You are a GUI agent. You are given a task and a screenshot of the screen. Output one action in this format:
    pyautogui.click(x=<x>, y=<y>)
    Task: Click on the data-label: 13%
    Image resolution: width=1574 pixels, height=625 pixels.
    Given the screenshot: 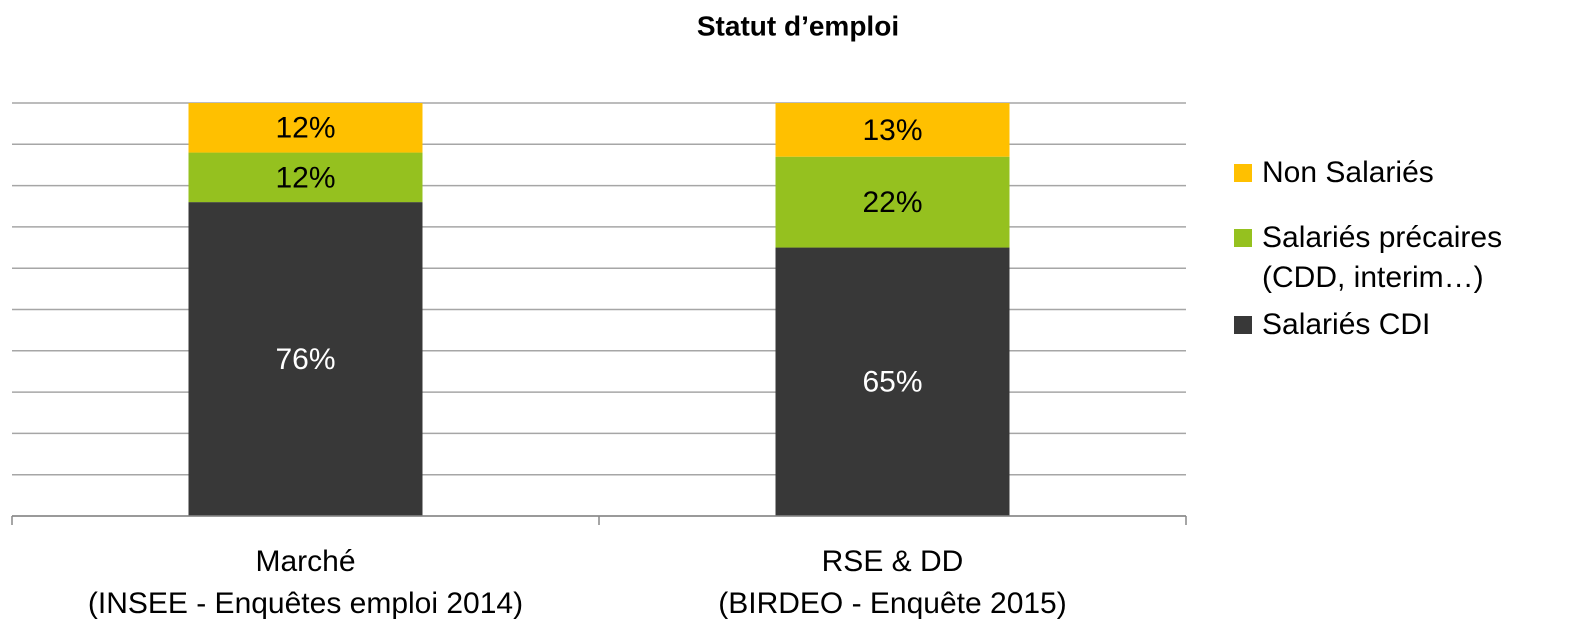 What is the action you would take?
    pyautogui.click(x=892, y=130)
    